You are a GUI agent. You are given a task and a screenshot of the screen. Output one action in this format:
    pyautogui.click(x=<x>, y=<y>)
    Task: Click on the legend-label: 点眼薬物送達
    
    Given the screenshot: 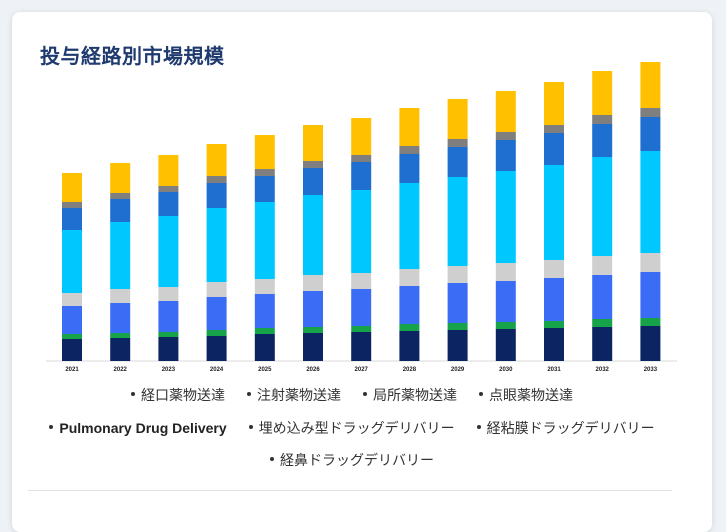 What is the action you would take?
    pyautogui.click(x=531, y=396)
    